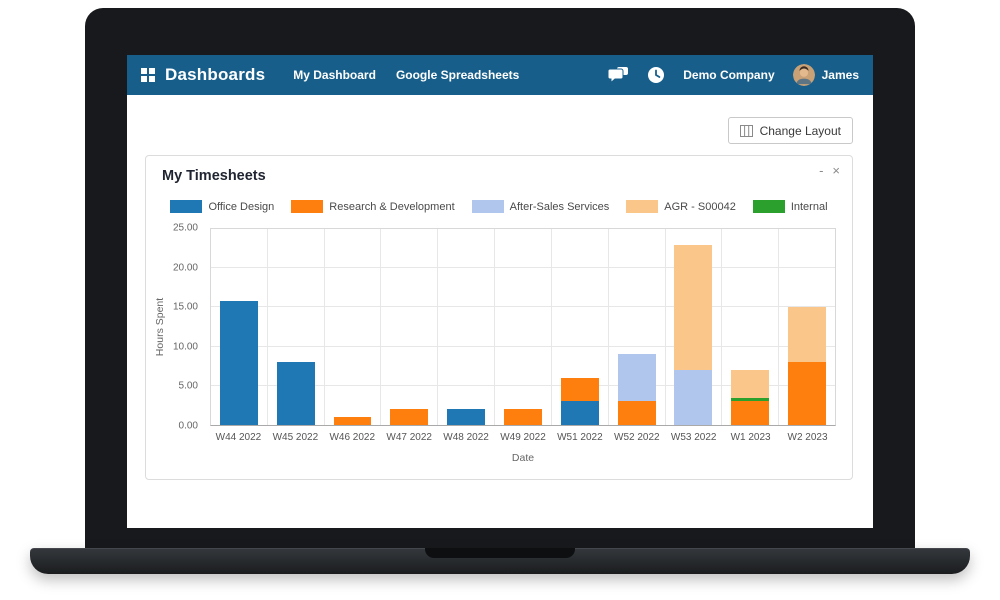  Describe the element at coordinates (188, 386) in the screenshot. I see `y-tick-label: 5.00` at that location.